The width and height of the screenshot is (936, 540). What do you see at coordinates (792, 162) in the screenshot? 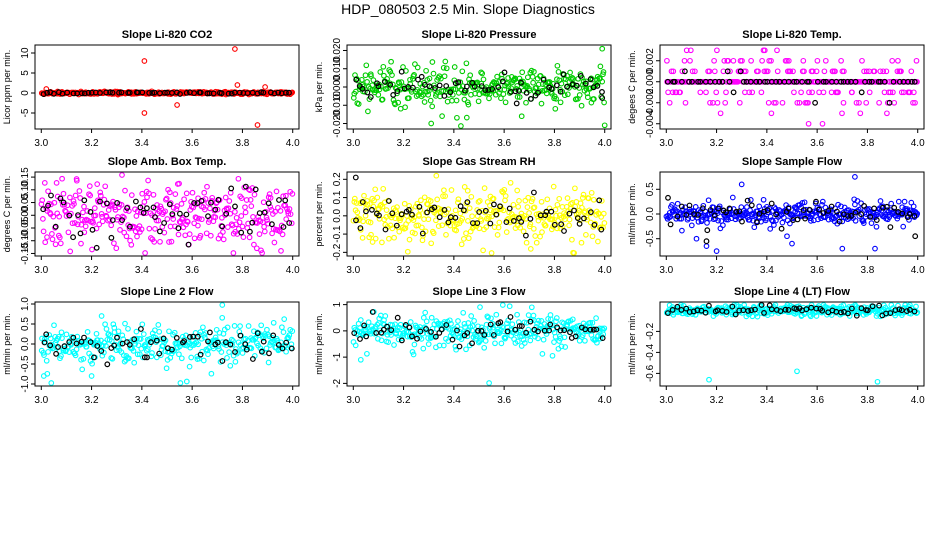
I see `panel-title: Slope Sample Flow` at bounding box center [792, 162].